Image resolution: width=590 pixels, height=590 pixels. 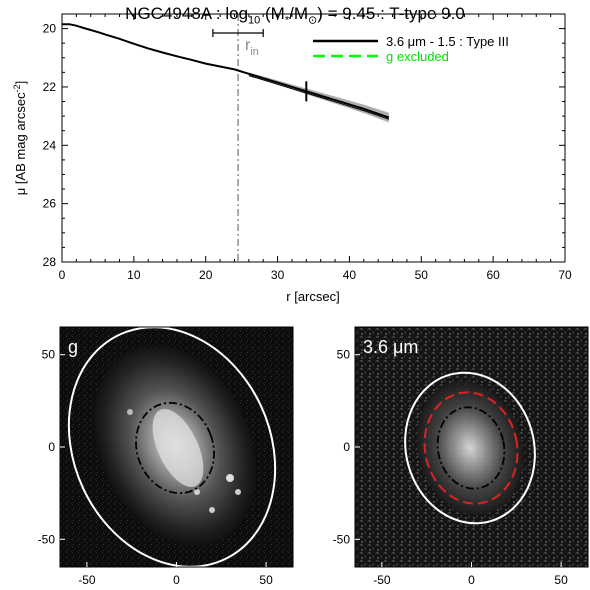 I want to click on g-panel-label: g, so click(x=73, y=347).